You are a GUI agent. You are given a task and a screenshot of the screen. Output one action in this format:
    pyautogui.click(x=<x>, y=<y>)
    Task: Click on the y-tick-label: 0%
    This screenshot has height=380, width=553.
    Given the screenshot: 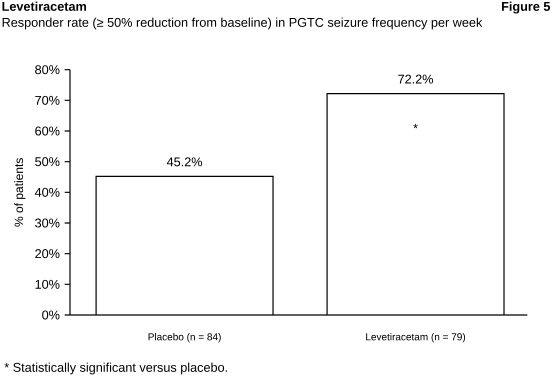 What is the action you would take?
    pyautogui.click(x=51, y=315)
    